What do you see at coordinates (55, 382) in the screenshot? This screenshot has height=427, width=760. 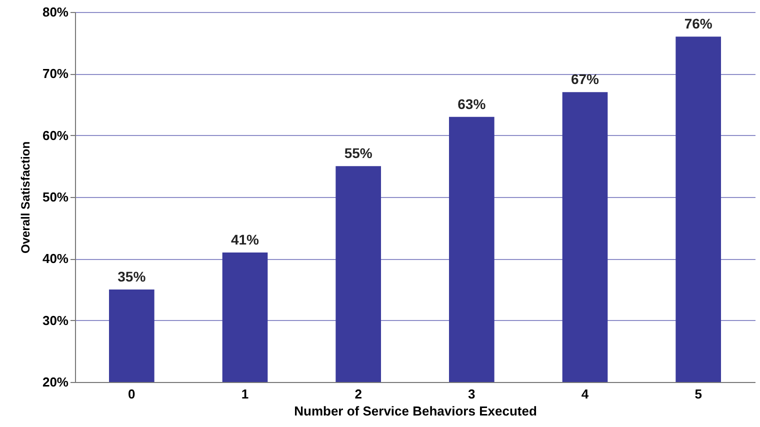 I see `y-tick-label: 20%` at bounding box center [55, 382].